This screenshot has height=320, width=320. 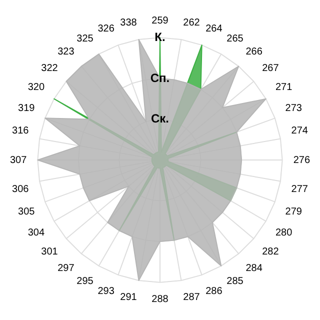 I want to click on spoke-label: 280, so click(x=284, y=232).